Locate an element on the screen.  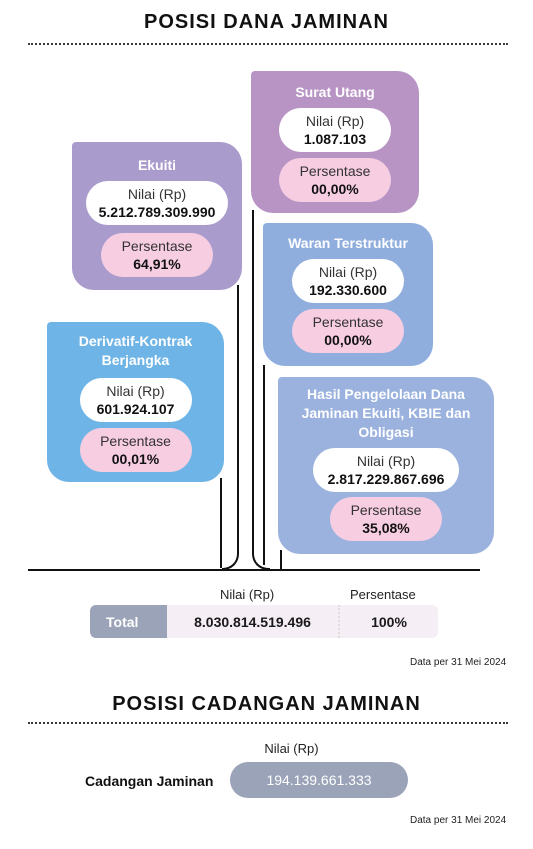
persen-pill: Persentase 64,91% is located at coordinates (157, 255).